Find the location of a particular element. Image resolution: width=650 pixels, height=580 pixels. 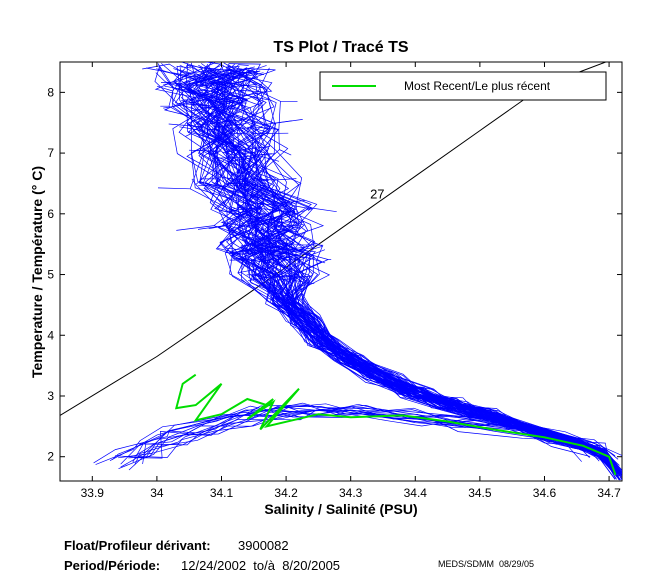

y-tick-label: 6 is located at coordinates (50, 214).